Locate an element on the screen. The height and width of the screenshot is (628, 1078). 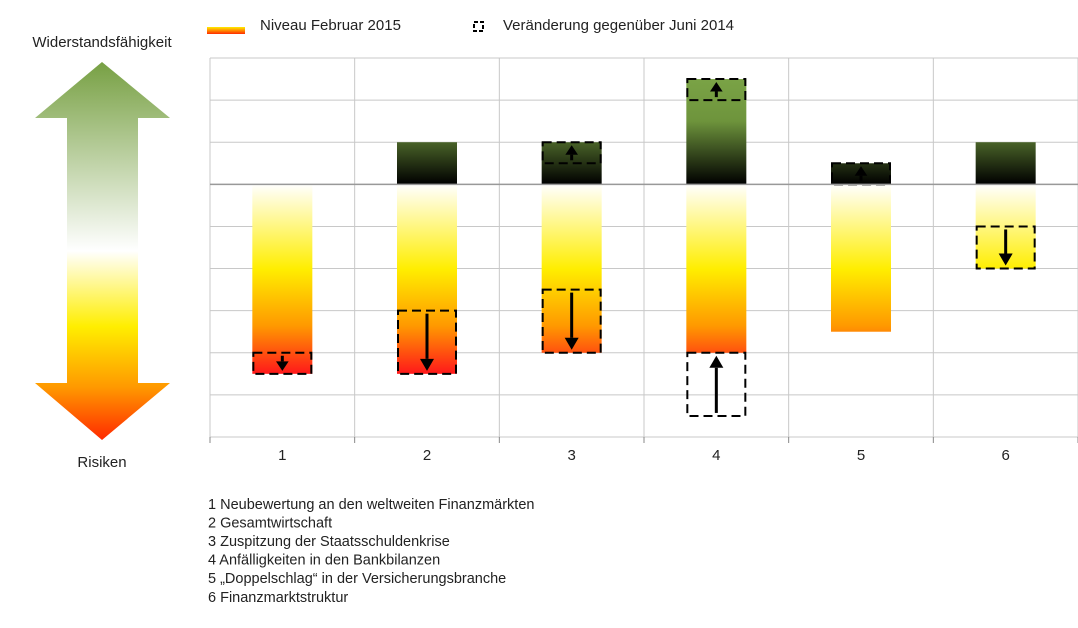
x-tick-label: 6 is located at coordinates (1005, 455).